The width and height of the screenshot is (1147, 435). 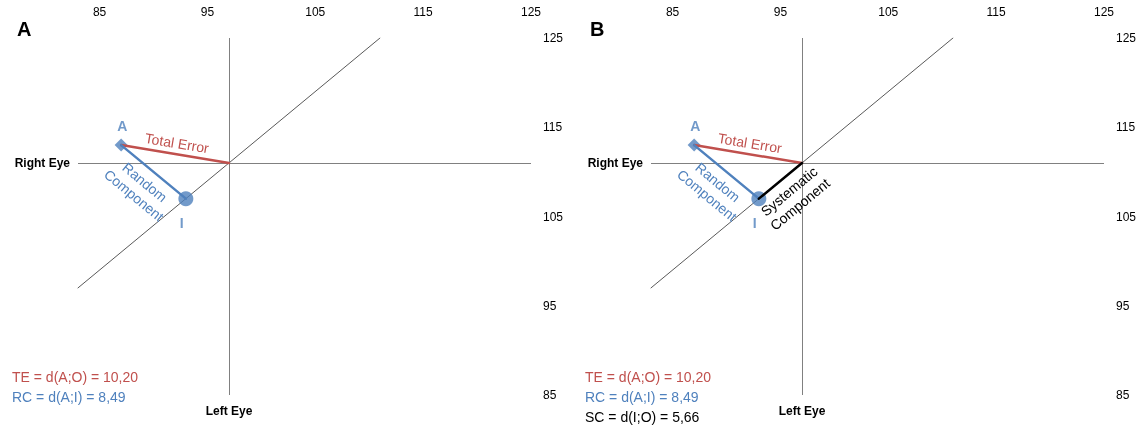 I want to click on chart-title: B, so click(x=597, y=29).